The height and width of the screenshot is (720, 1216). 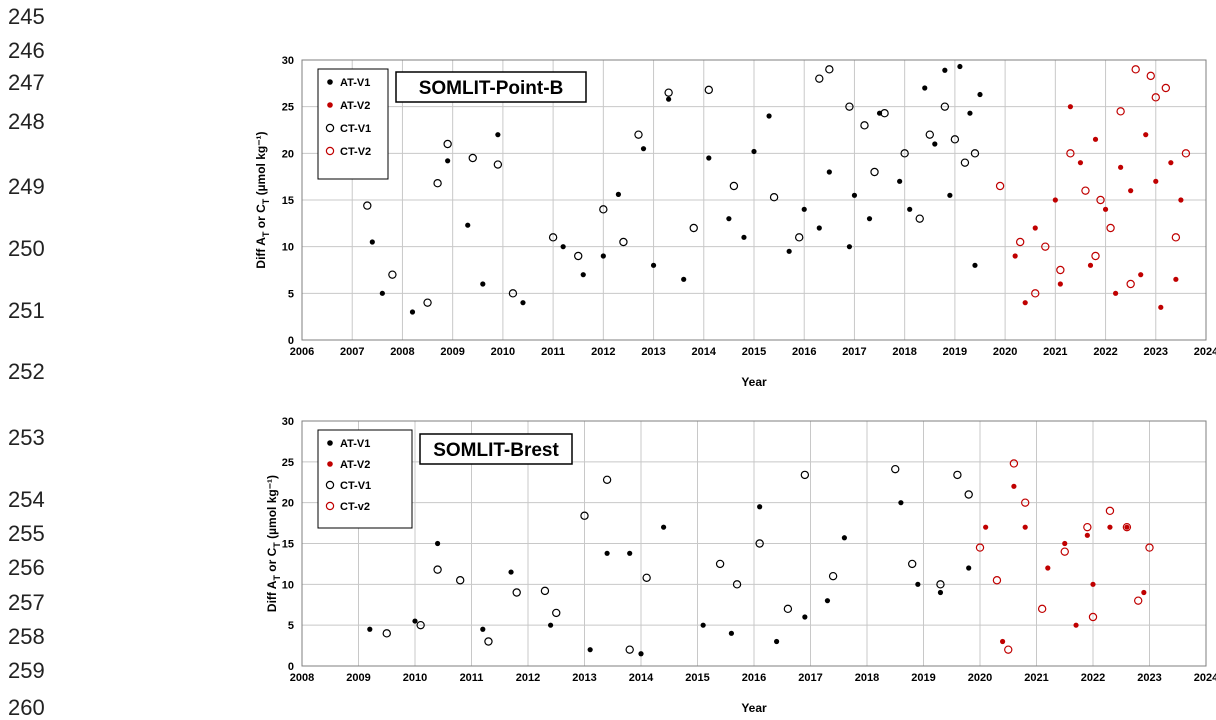 What do you see at coordinates (291, 667) in the screenshot?
I see `y-tick-label: 0` at bounding box center [291, 667].